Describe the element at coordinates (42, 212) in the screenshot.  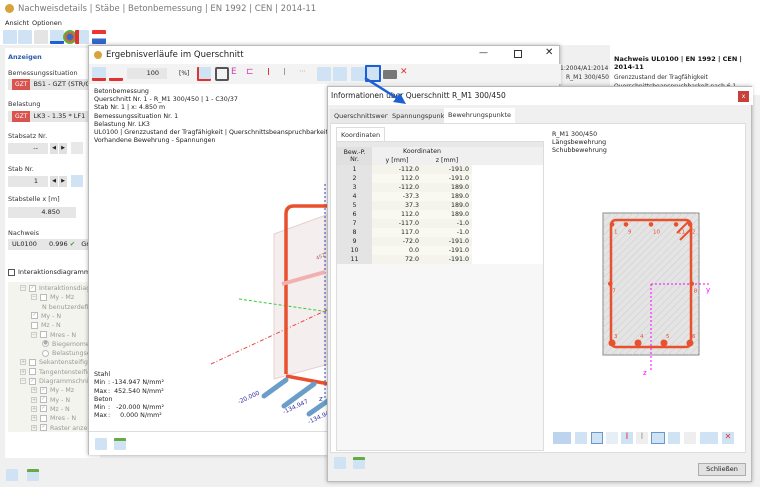
I see `stabstelle-select: 4.850` at that location.